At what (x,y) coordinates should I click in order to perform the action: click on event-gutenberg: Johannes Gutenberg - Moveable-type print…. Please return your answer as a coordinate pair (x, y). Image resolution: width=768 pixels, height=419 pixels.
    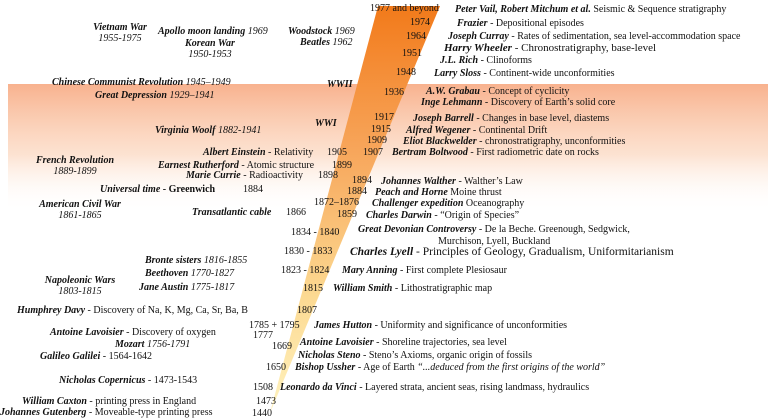
    Looking at the image, I should click on (106, 412).